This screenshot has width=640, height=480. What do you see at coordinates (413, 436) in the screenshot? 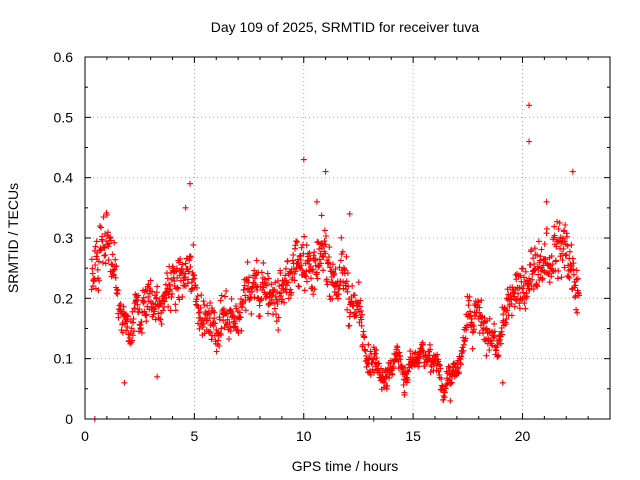
I see `x-tick-label: 15` at bounding box center [413, 436].